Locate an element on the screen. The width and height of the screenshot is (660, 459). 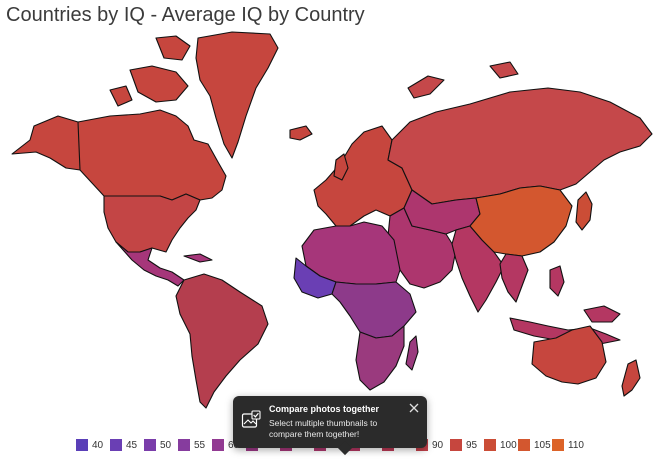
legend-label: 90 is located at coordinates (438, 445).